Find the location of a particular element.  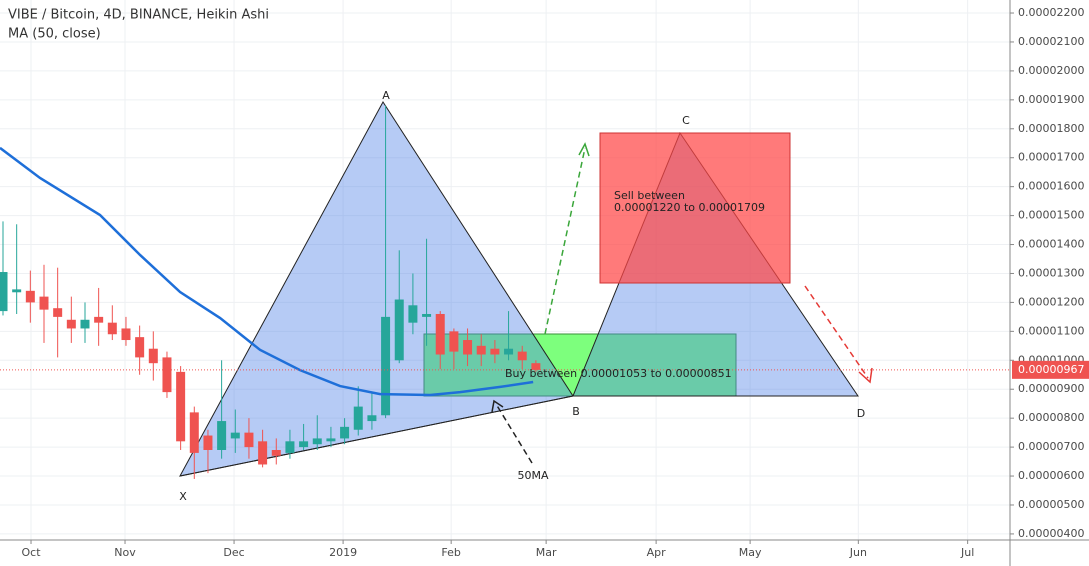

y-tick-label: 0.00000900 is located at coordinates (1051, 388).